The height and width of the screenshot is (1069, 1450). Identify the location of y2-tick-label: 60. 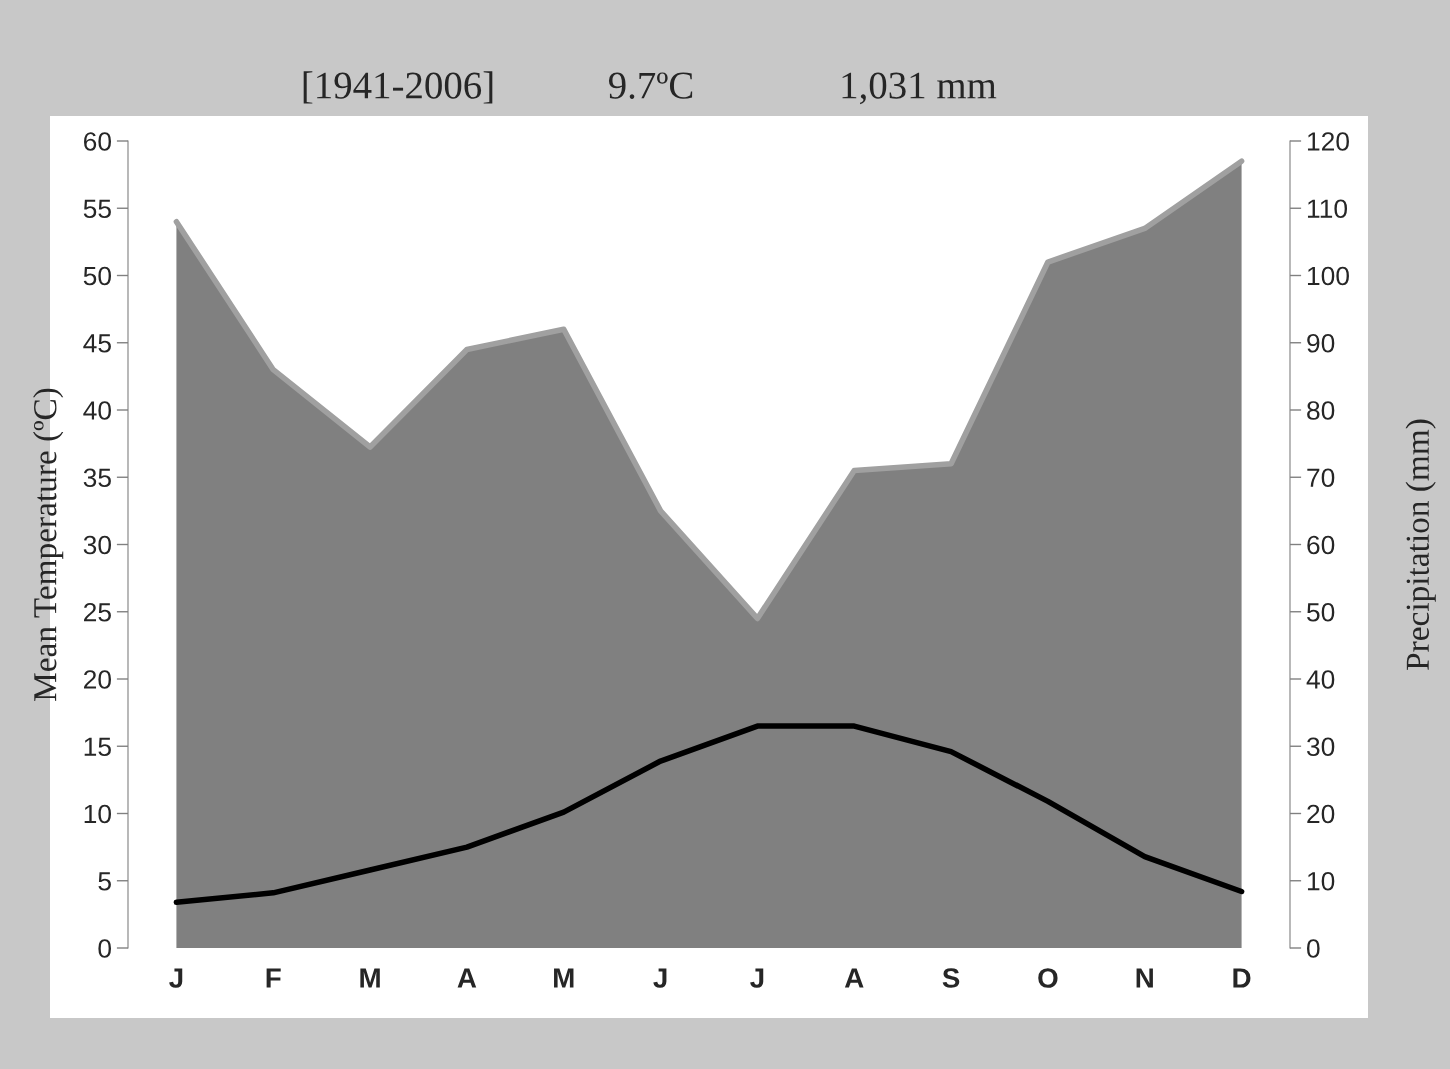
(1321, 545).